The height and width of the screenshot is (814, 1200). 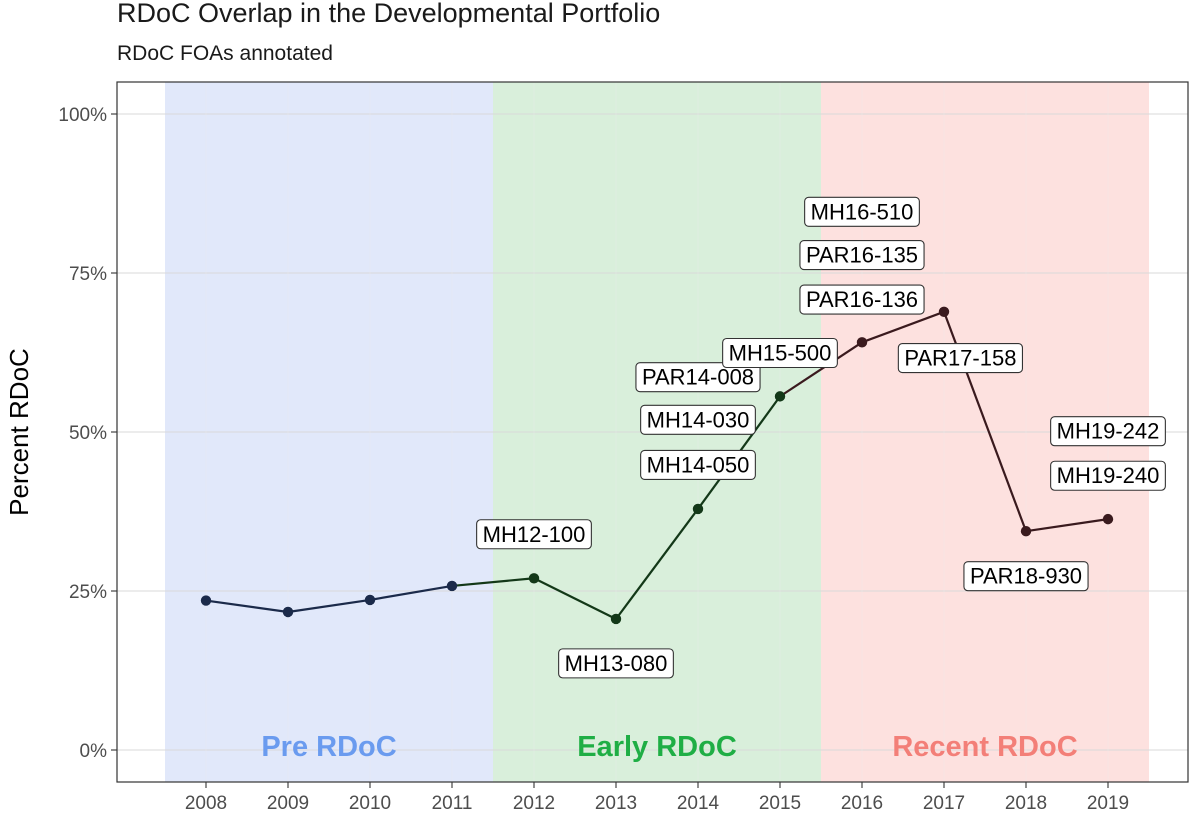 I want to click on x-tick-label: 2014, so click(x=698, y=803).